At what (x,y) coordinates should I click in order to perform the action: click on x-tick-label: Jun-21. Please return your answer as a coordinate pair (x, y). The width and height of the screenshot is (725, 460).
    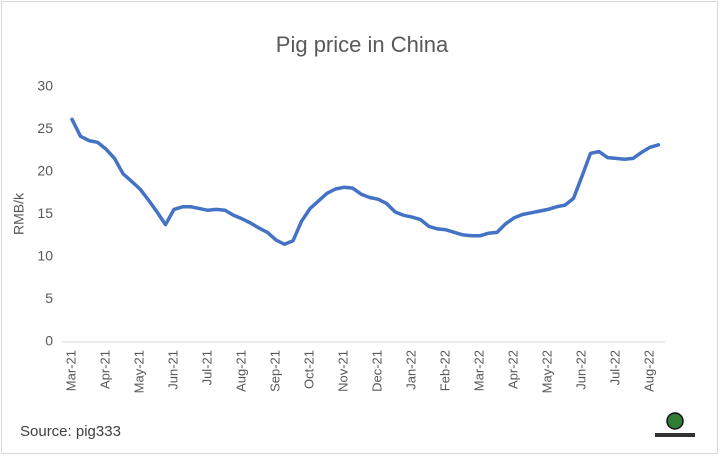
    Looking at the image, I should click on (172, 370).